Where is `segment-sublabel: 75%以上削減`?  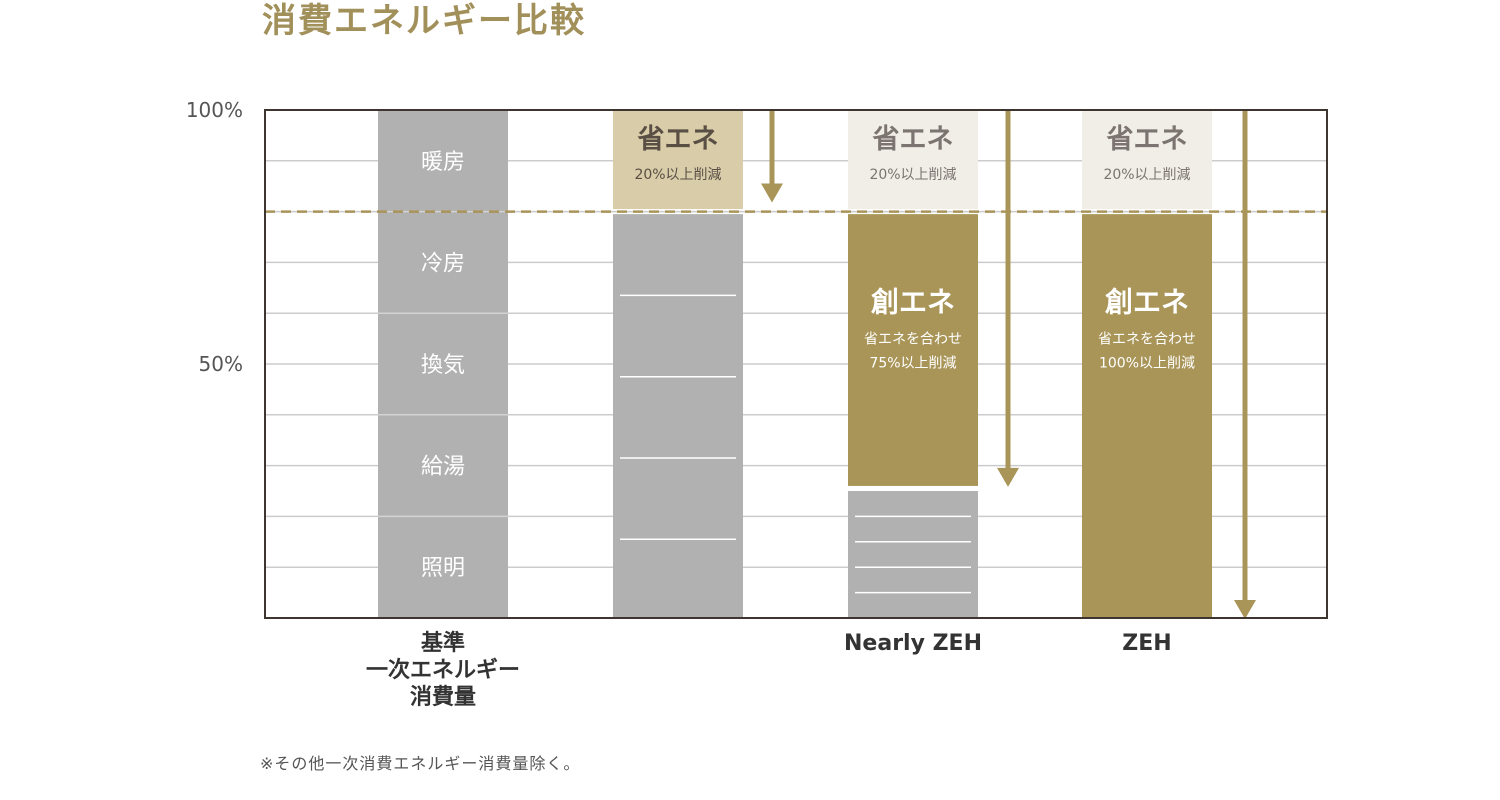 segment-sublabel: 75%以上削減 is located at coordinates (912, 363).